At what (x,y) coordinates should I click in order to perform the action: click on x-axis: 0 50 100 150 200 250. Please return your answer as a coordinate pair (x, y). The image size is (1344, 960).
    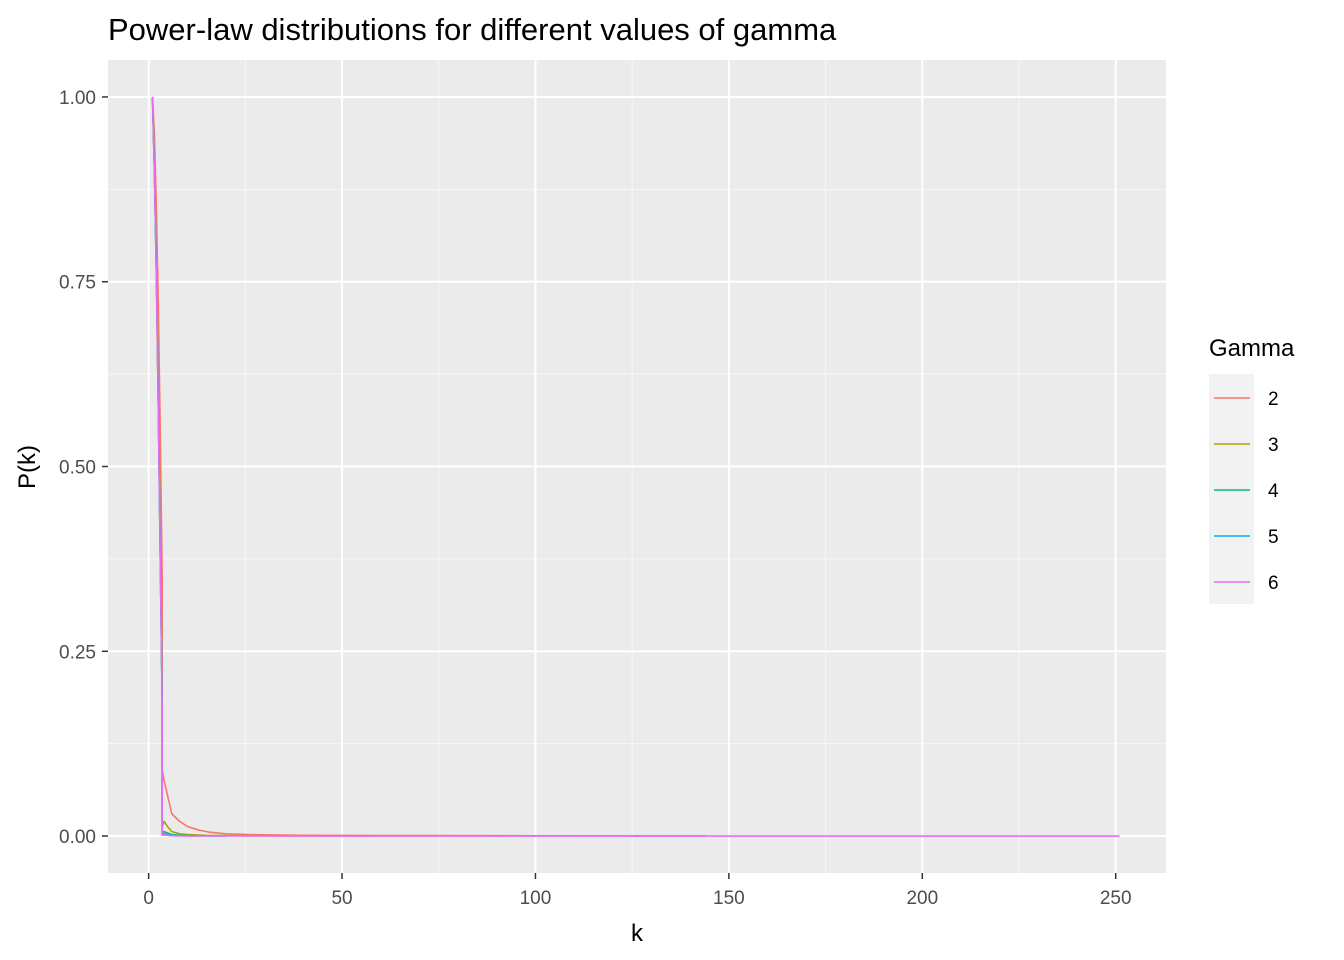
    Looking at the image, I should click on (637, 891).